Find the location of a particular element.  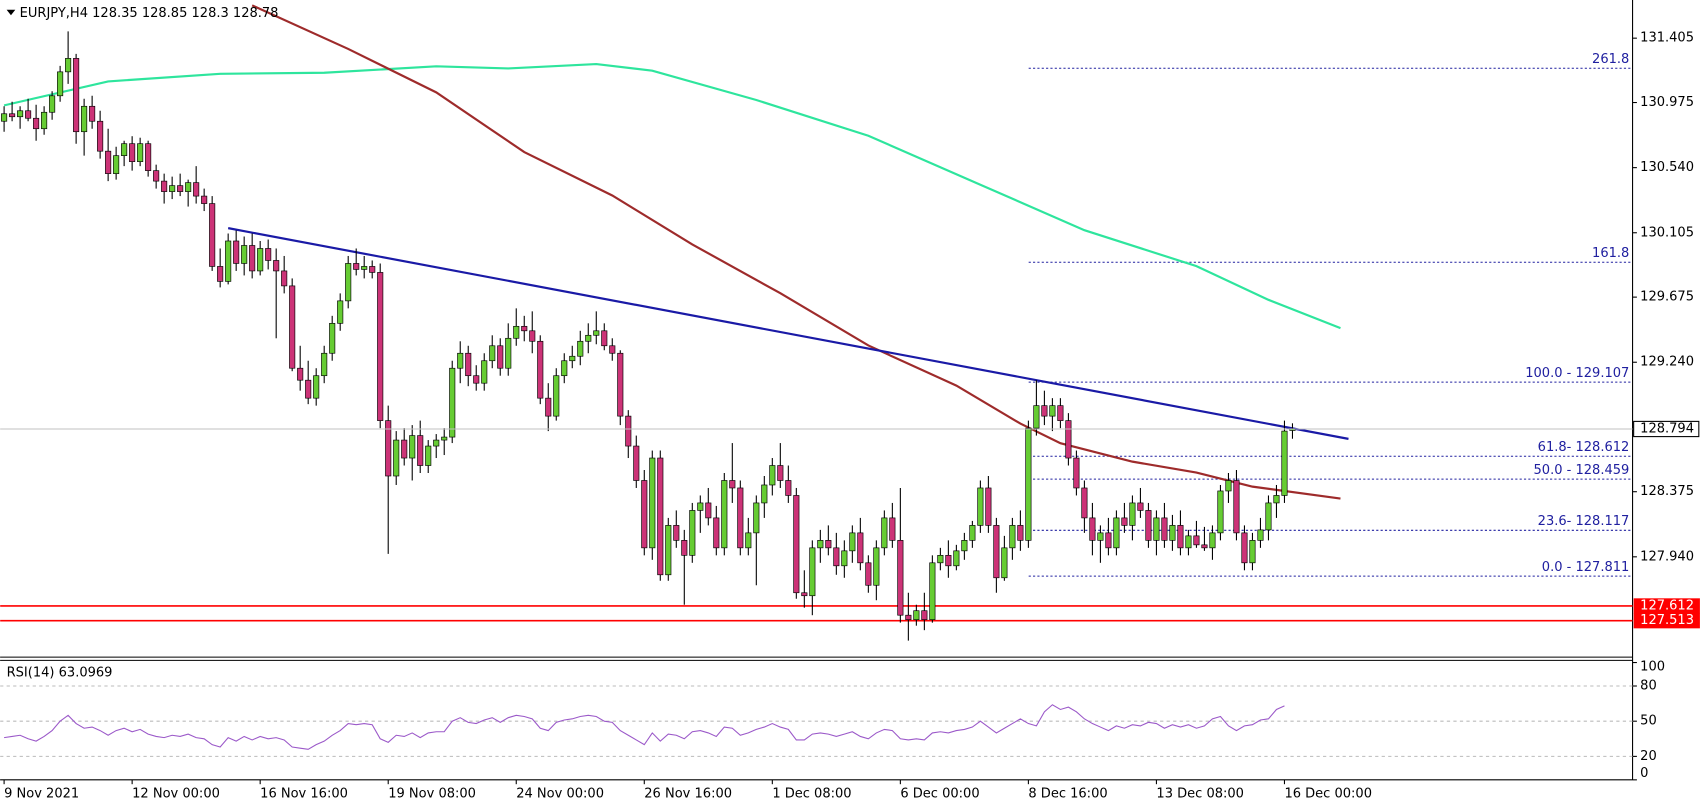

last-price-label: 128.794 is located at coordinates (1667, 428).